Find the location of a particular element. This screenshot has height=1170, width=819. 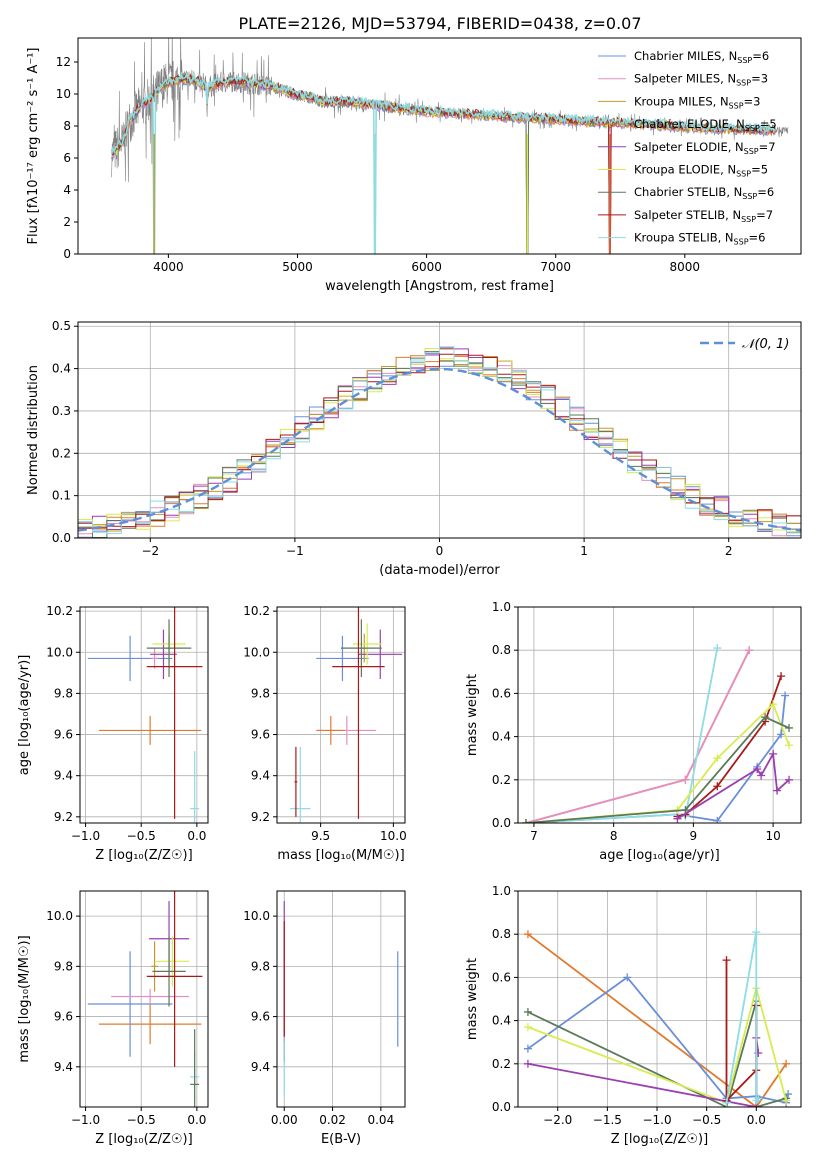

y-tick-label: 1.0 is located at coordinates (501, 891).